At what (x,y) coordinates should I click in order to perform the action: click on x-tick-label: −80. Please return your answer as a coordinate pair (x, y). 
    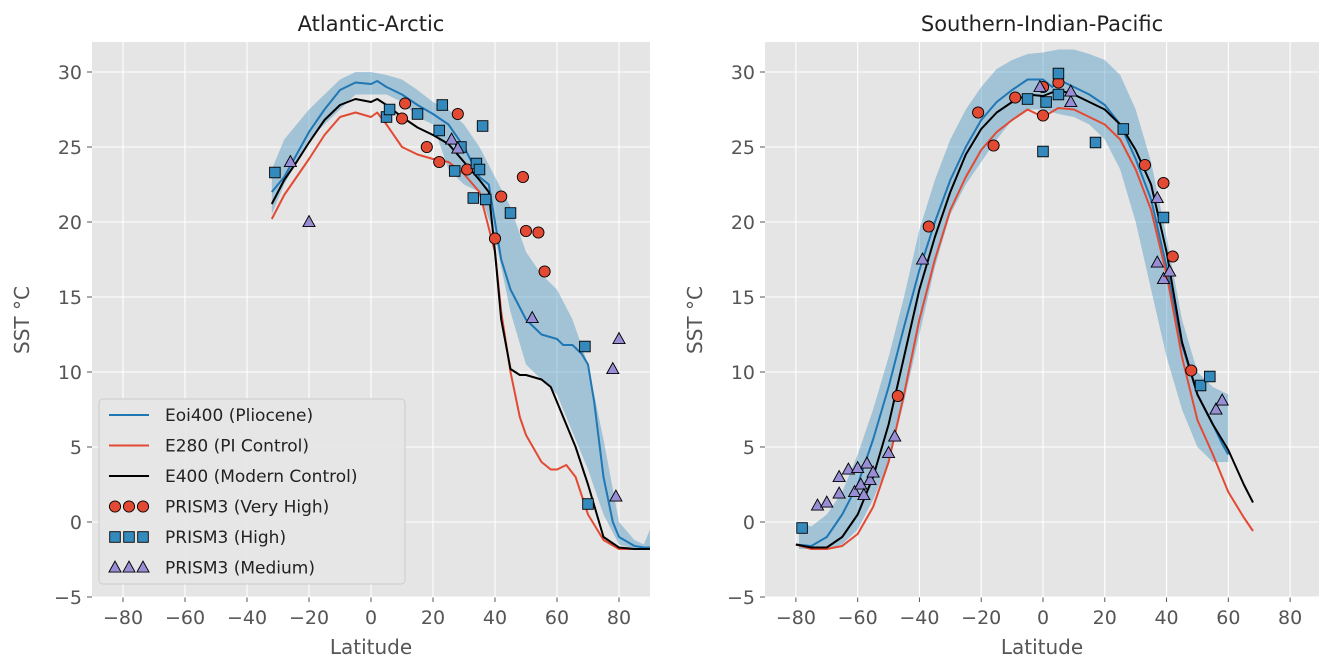
    Looking at the image, I should click on (123, 618).